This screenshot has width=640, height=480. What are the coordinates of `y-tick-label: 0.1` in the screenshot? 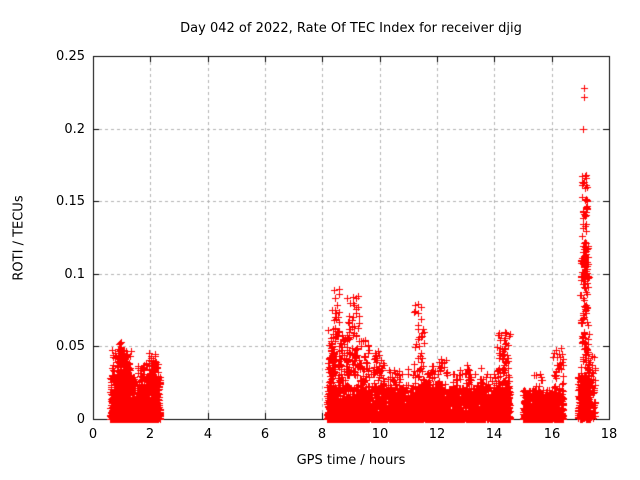 It's located at (74, 274).